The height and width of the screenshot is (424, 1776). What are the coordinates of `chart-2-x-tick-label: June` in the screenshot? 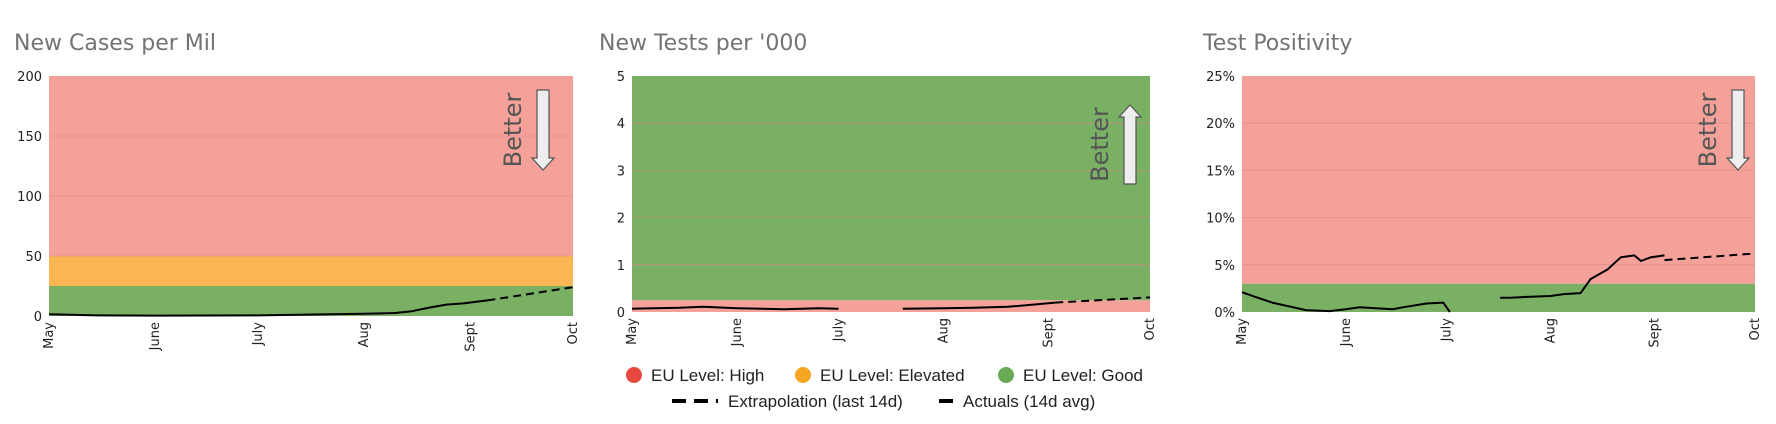 It's located at (737, 332).